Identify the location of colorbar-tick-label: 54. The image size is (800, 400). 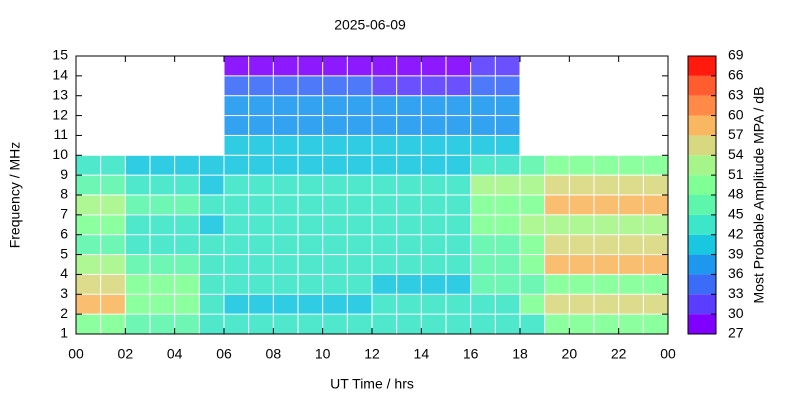
(736, 154).